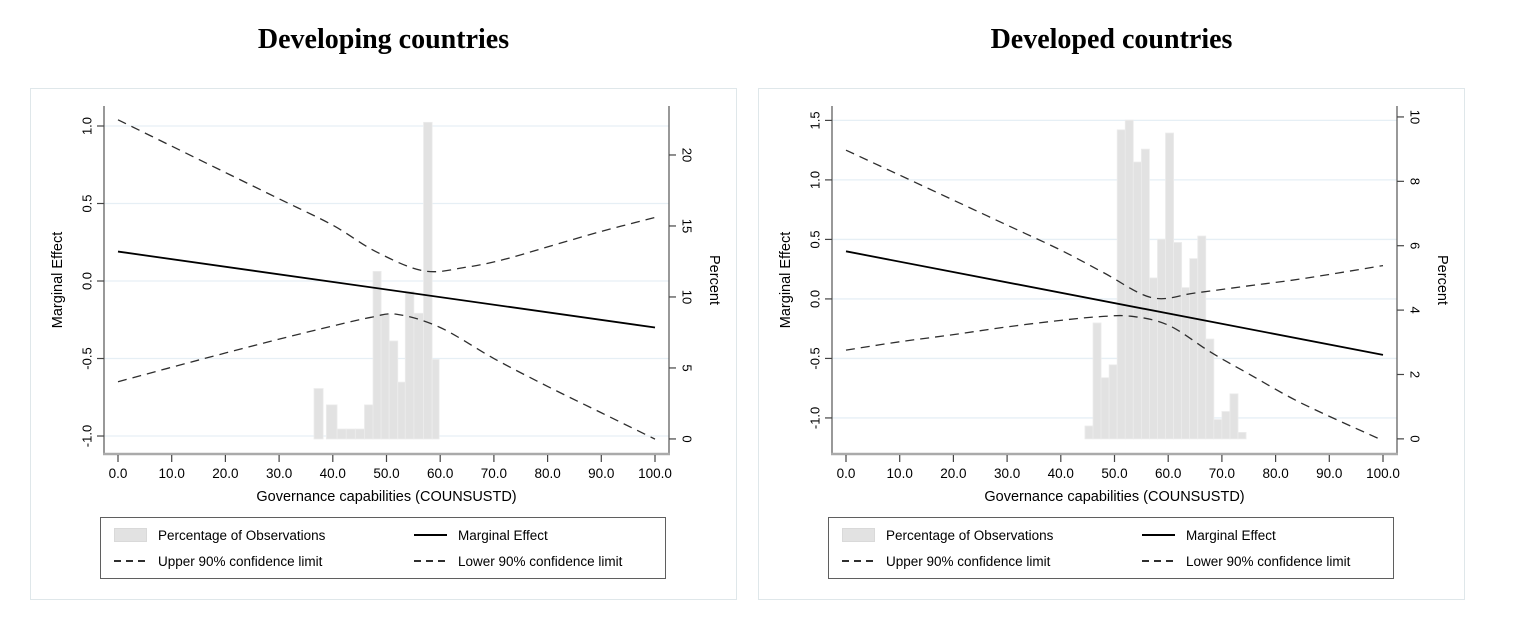  I want to click on svg-text: 15, so click(686, 226).